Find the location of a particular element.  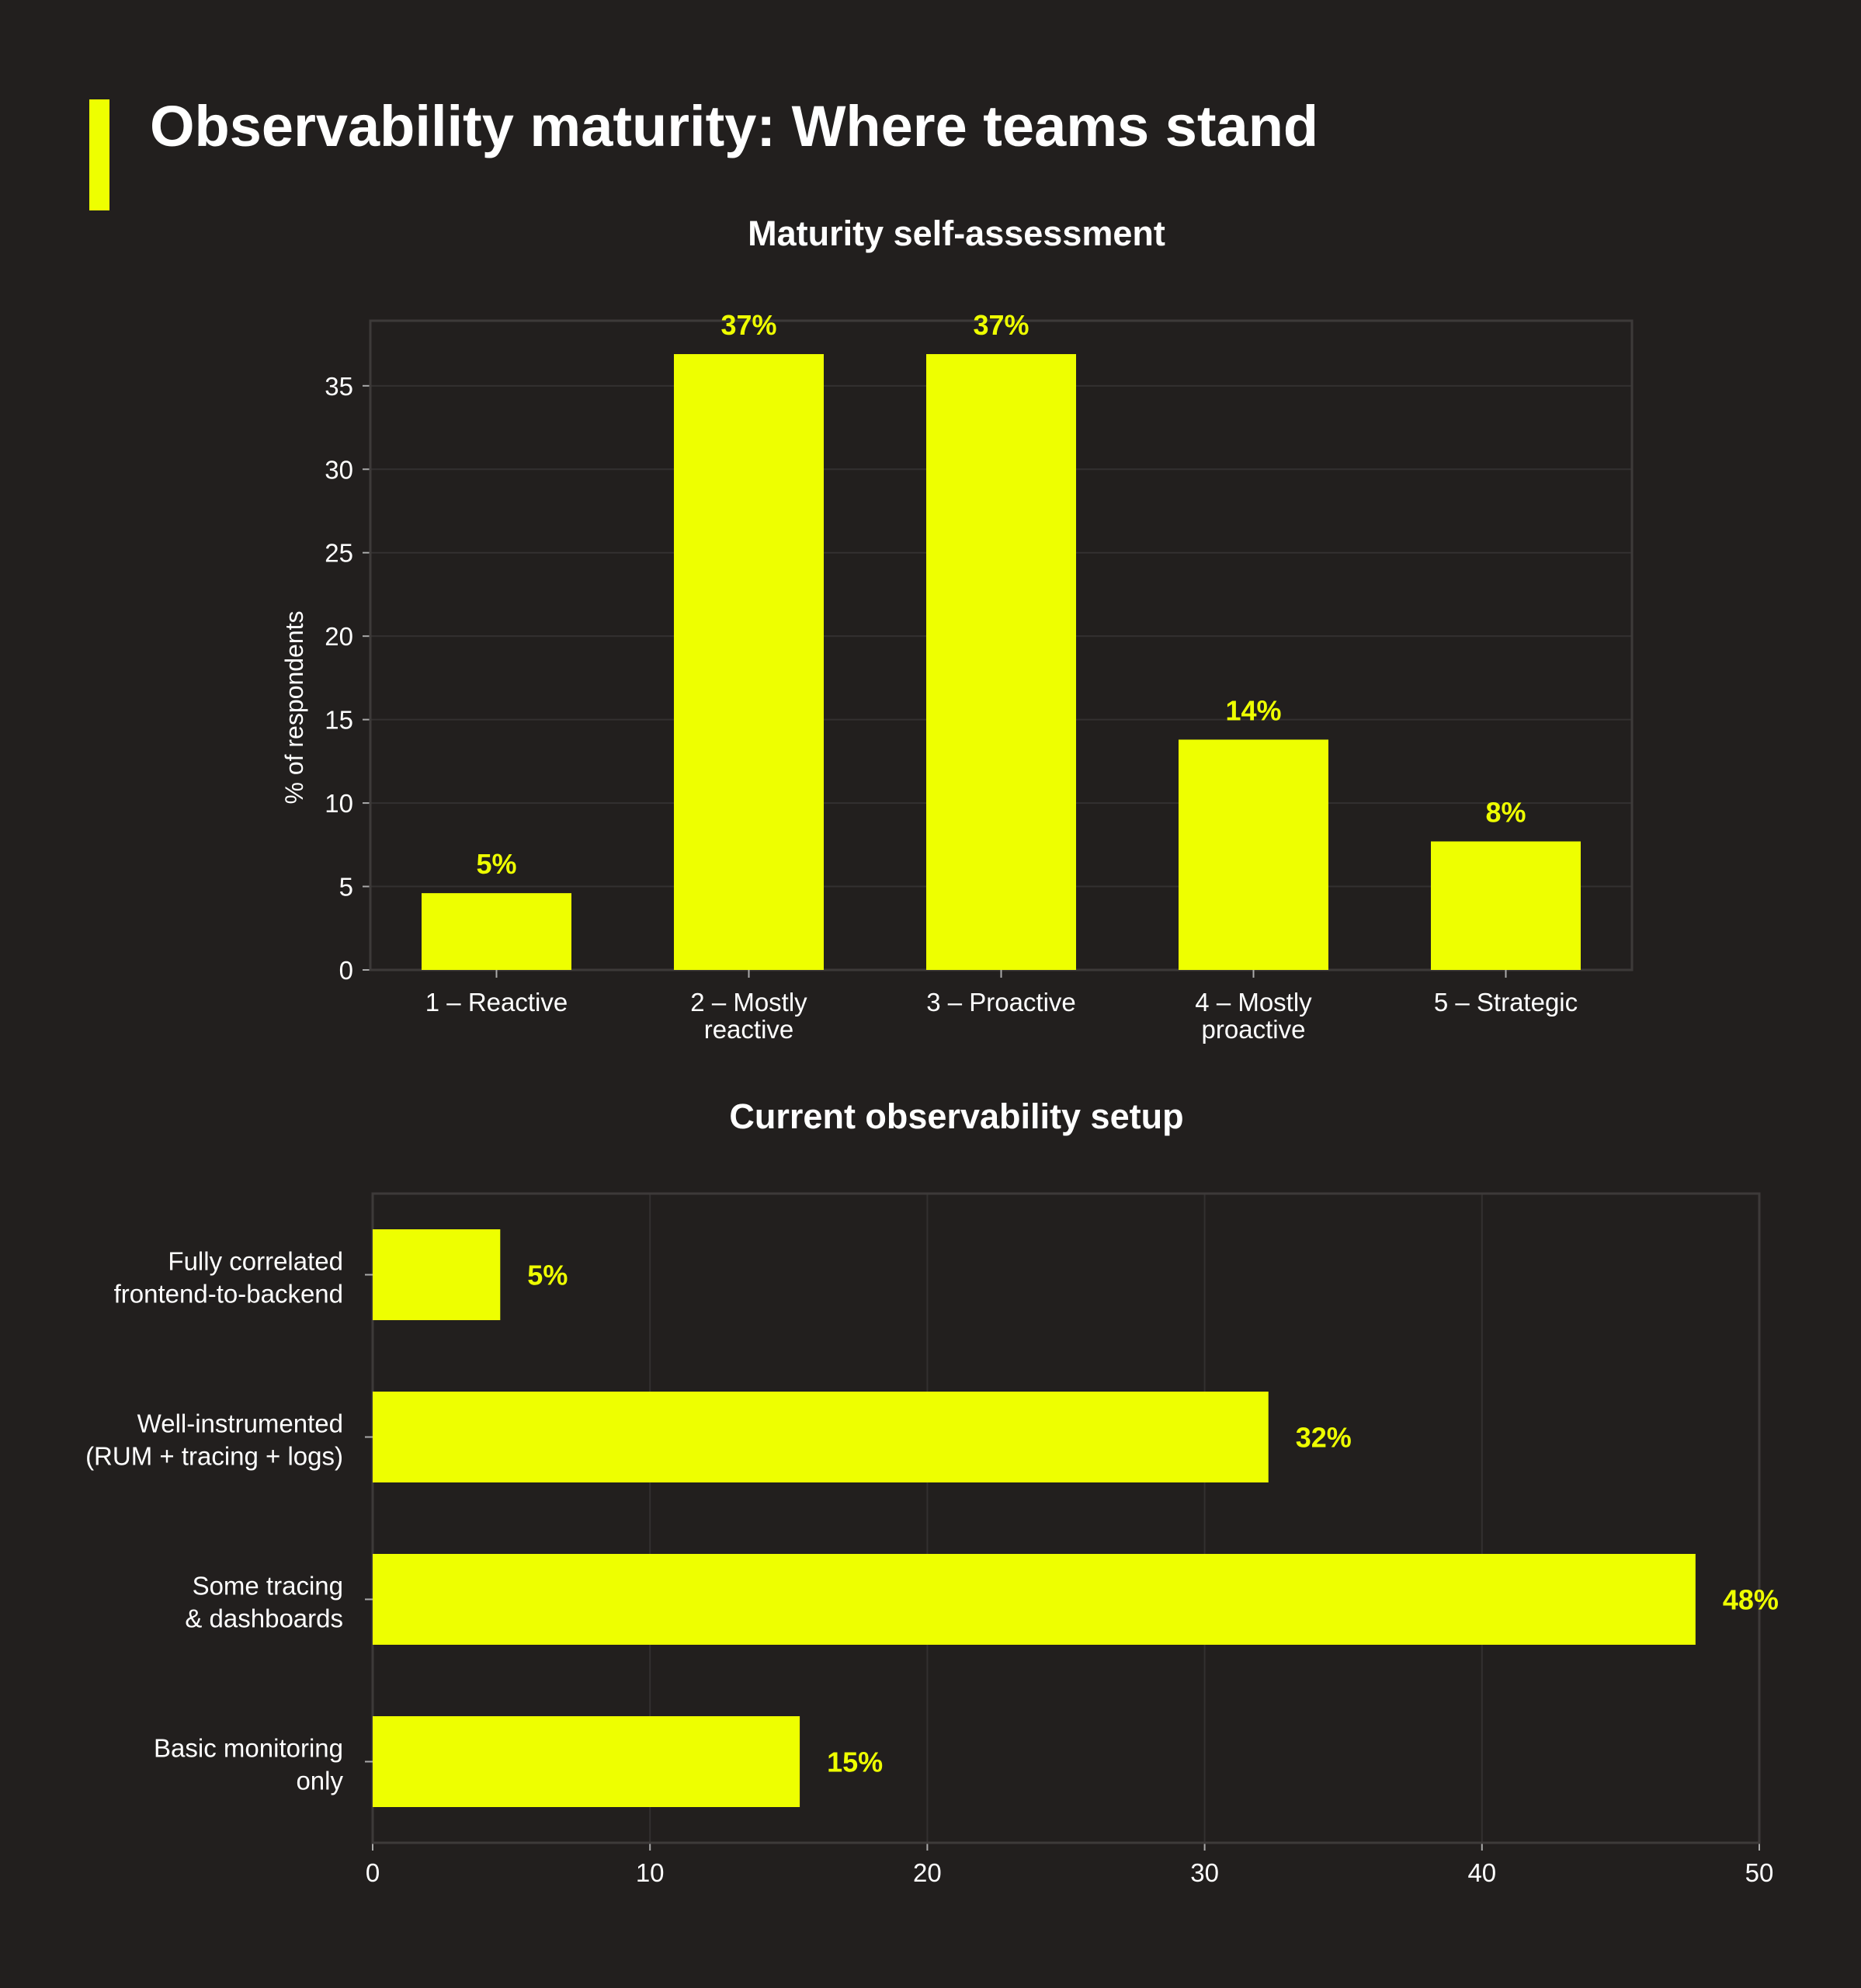

chart2-ytick-label: & dashboards is located at coordinates (264, 1618).